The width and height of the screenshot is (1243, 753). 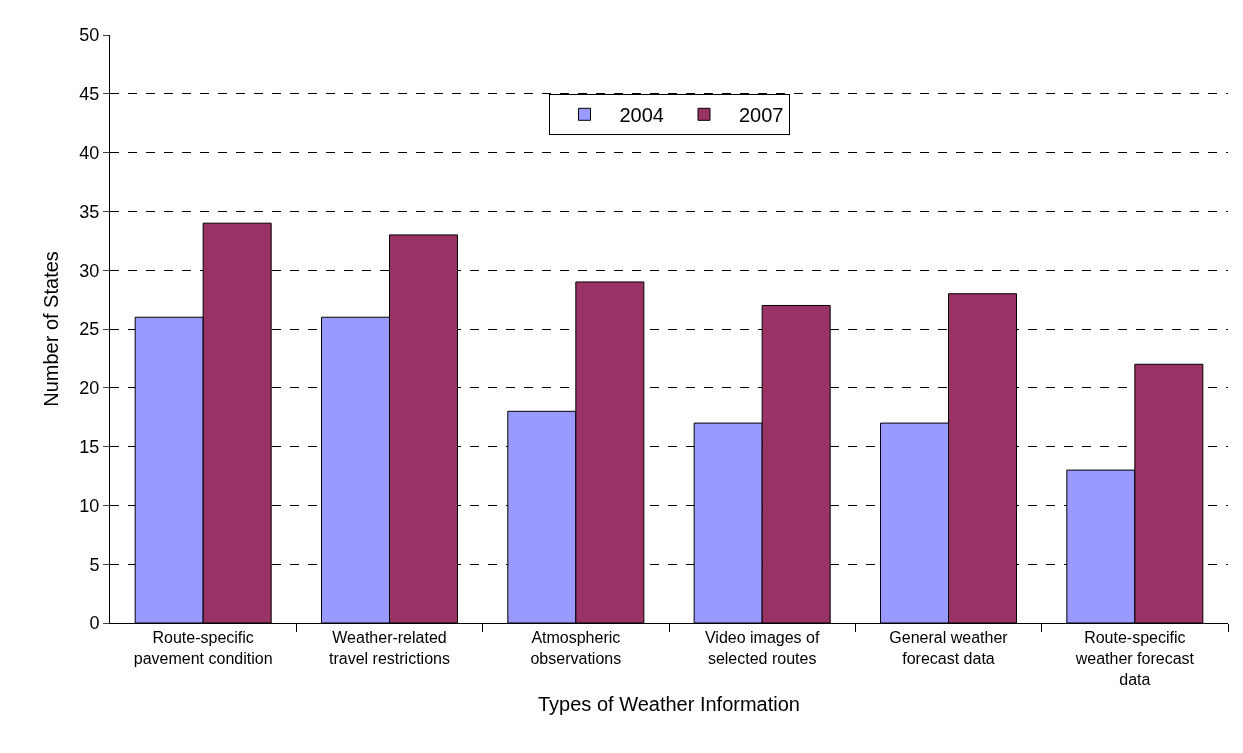 I want to click on y-tick-label: 35, so click(x=89, y=211).